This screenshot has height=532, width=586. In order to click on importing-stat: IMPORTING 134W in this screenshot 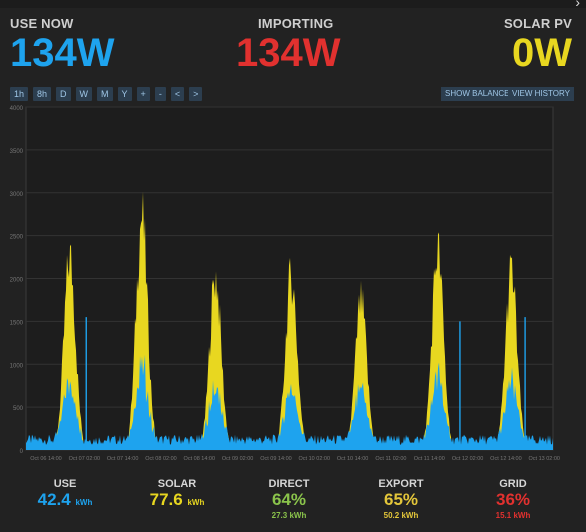, I will do `click(288, 44)`.